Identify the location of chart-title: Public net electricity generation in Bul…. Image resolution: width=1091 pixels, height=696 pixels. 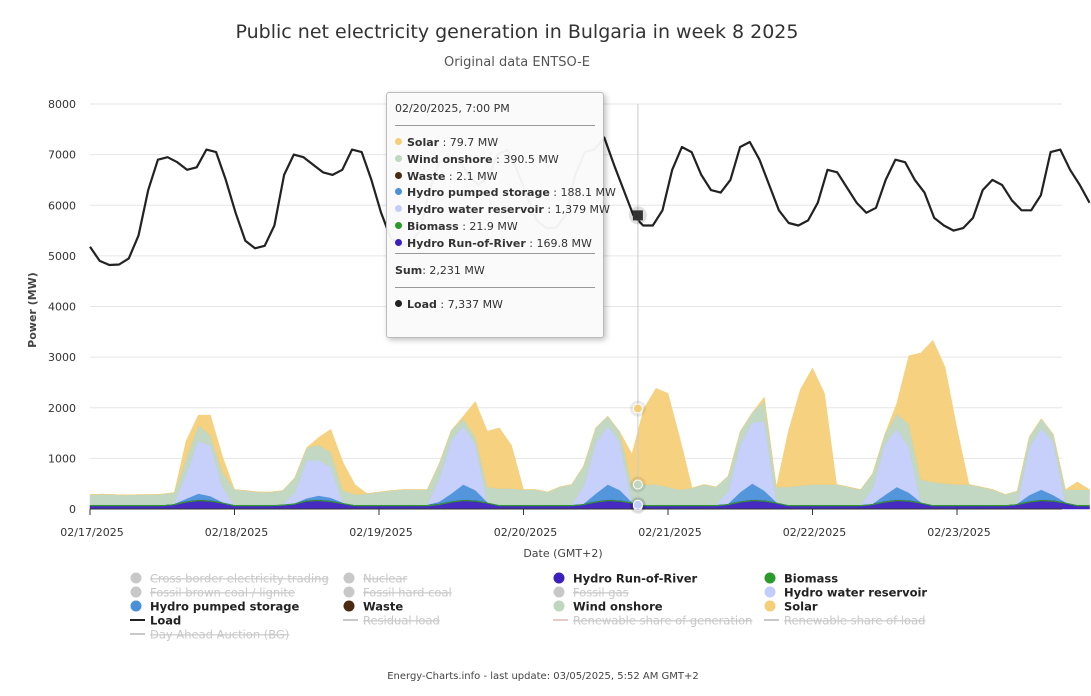
(517, 32).